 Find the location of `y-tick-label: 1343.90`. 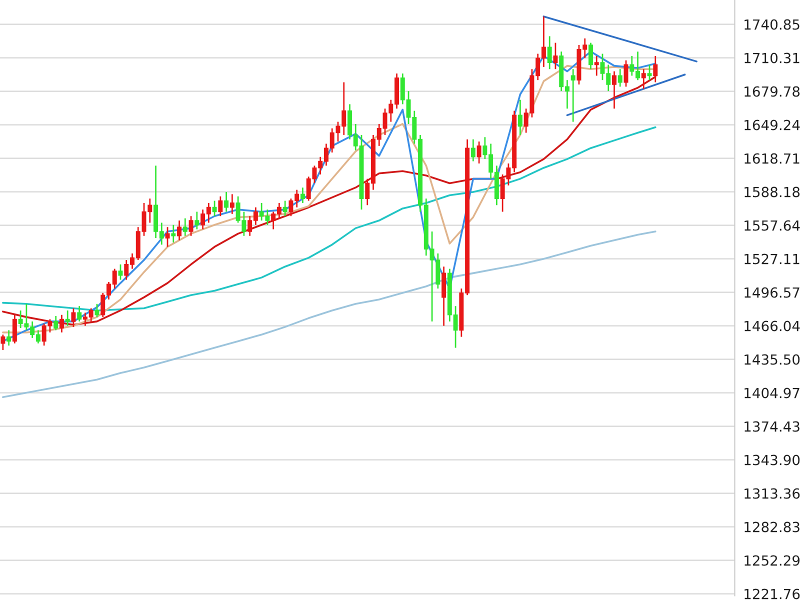

y-tick-label: 1343.90 is located at coordinates (772, 460).